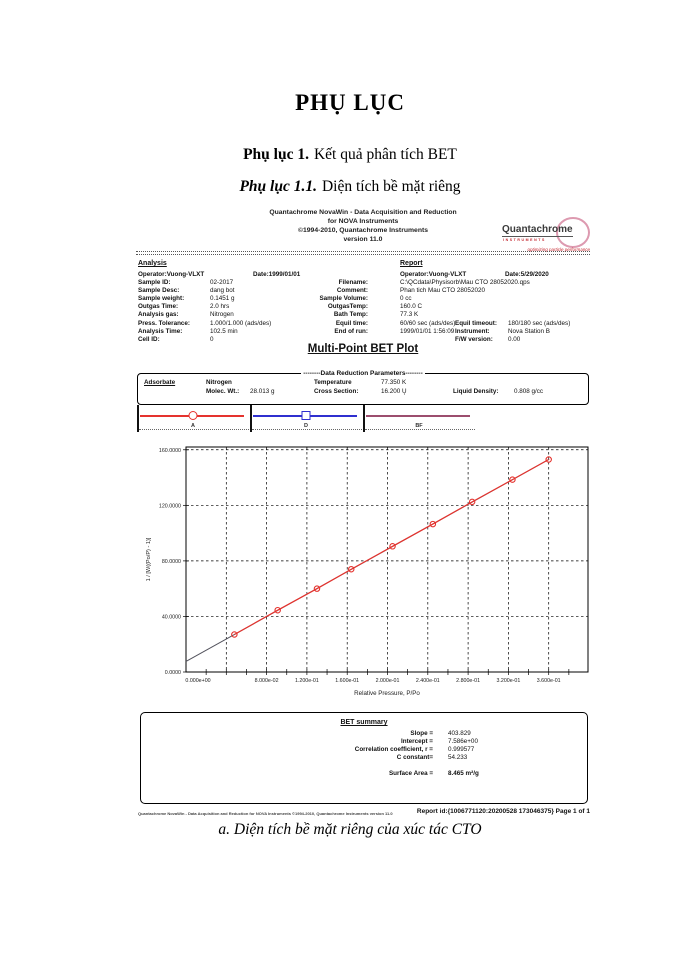 Image resolution: width=700 pixels, height=960 pixels. Describe the element at coordinates (224, 331) in the screenshot. I see `field-value: 102.5 min` at that location.